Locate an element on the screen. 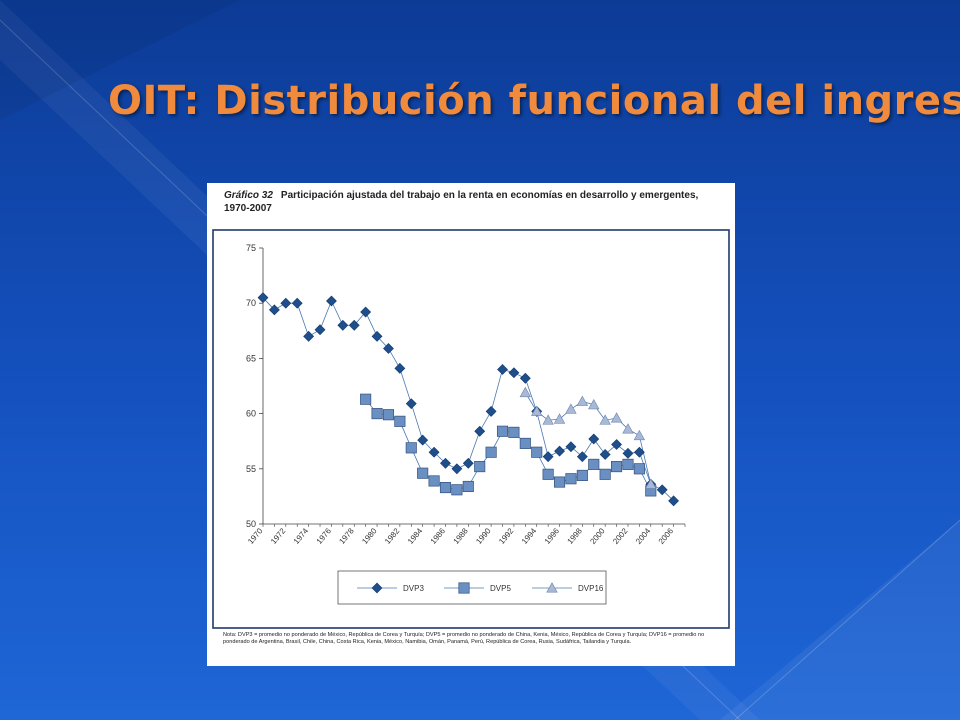 The width and height of the screenshot is (960, 720). legend-label: DVP3 is located at coordinates (413, 588).